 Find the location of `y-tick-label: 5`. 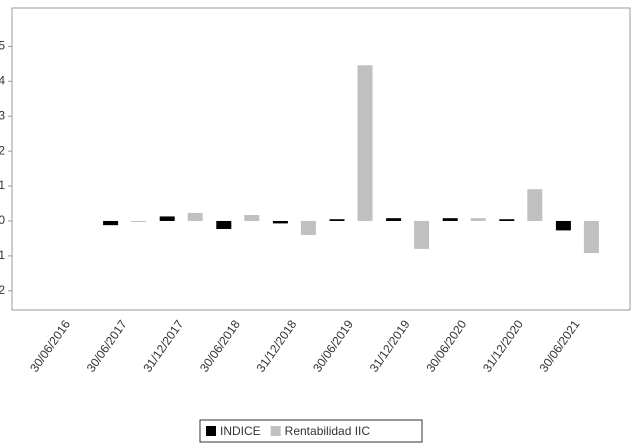

y-tick-label: 5 is located at coordinates (2, 46).